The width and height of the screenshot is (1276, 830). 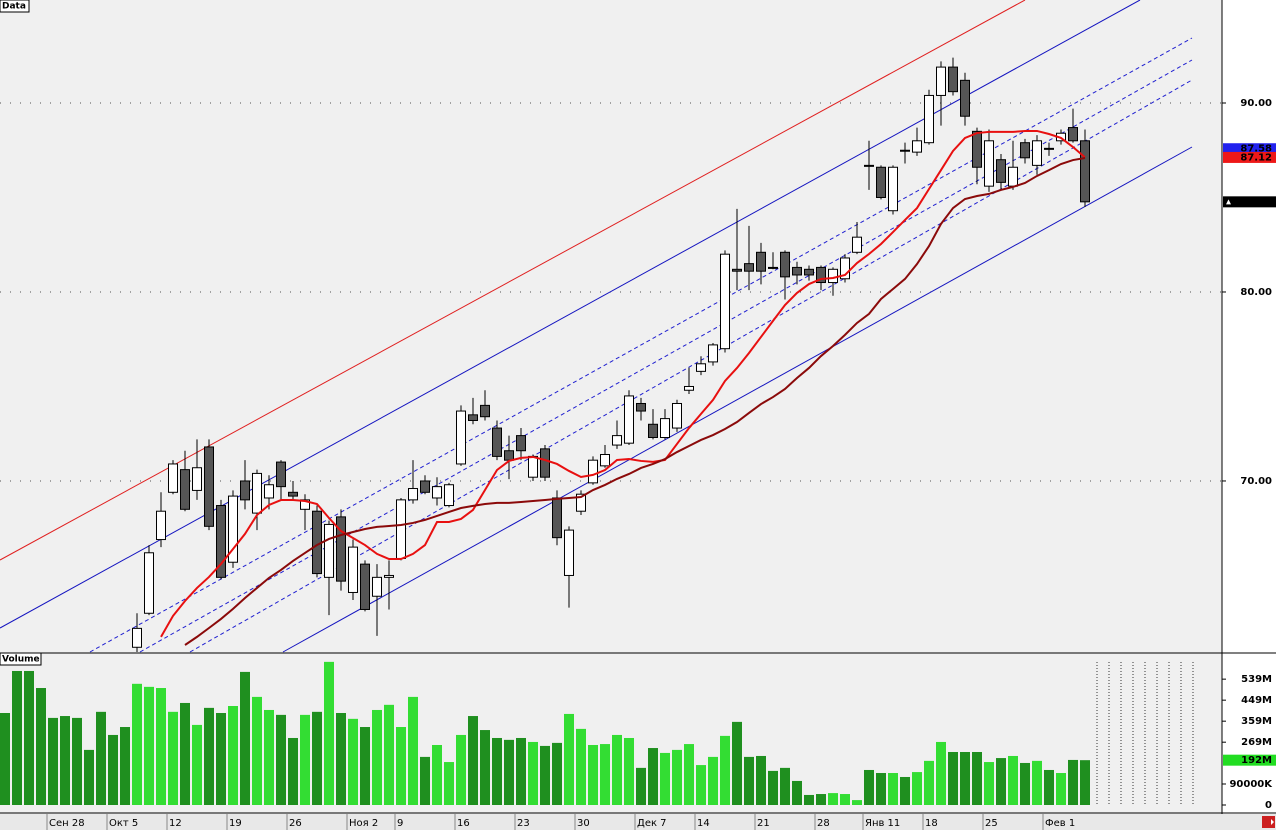 I want to click on x-tick-label: 26, so click(x=295, y=823).